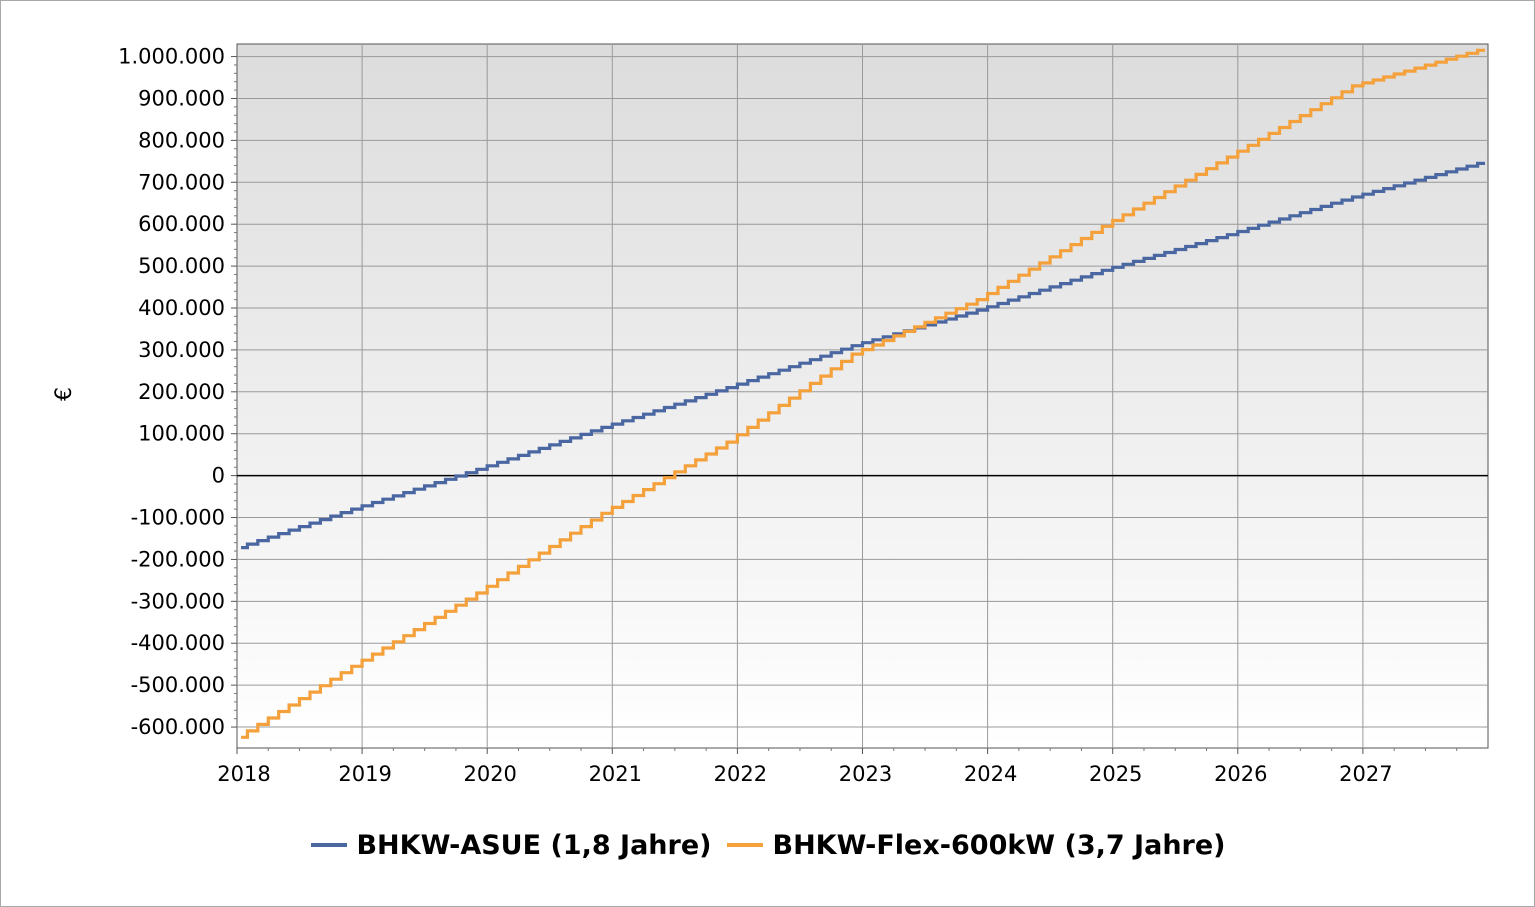 This screenshot has height=907, width=1535. What do you see at coordinates (1240, 774) in the screenshot?
I see `x-tick-label: 2026` at bounding box center [1240, 774].